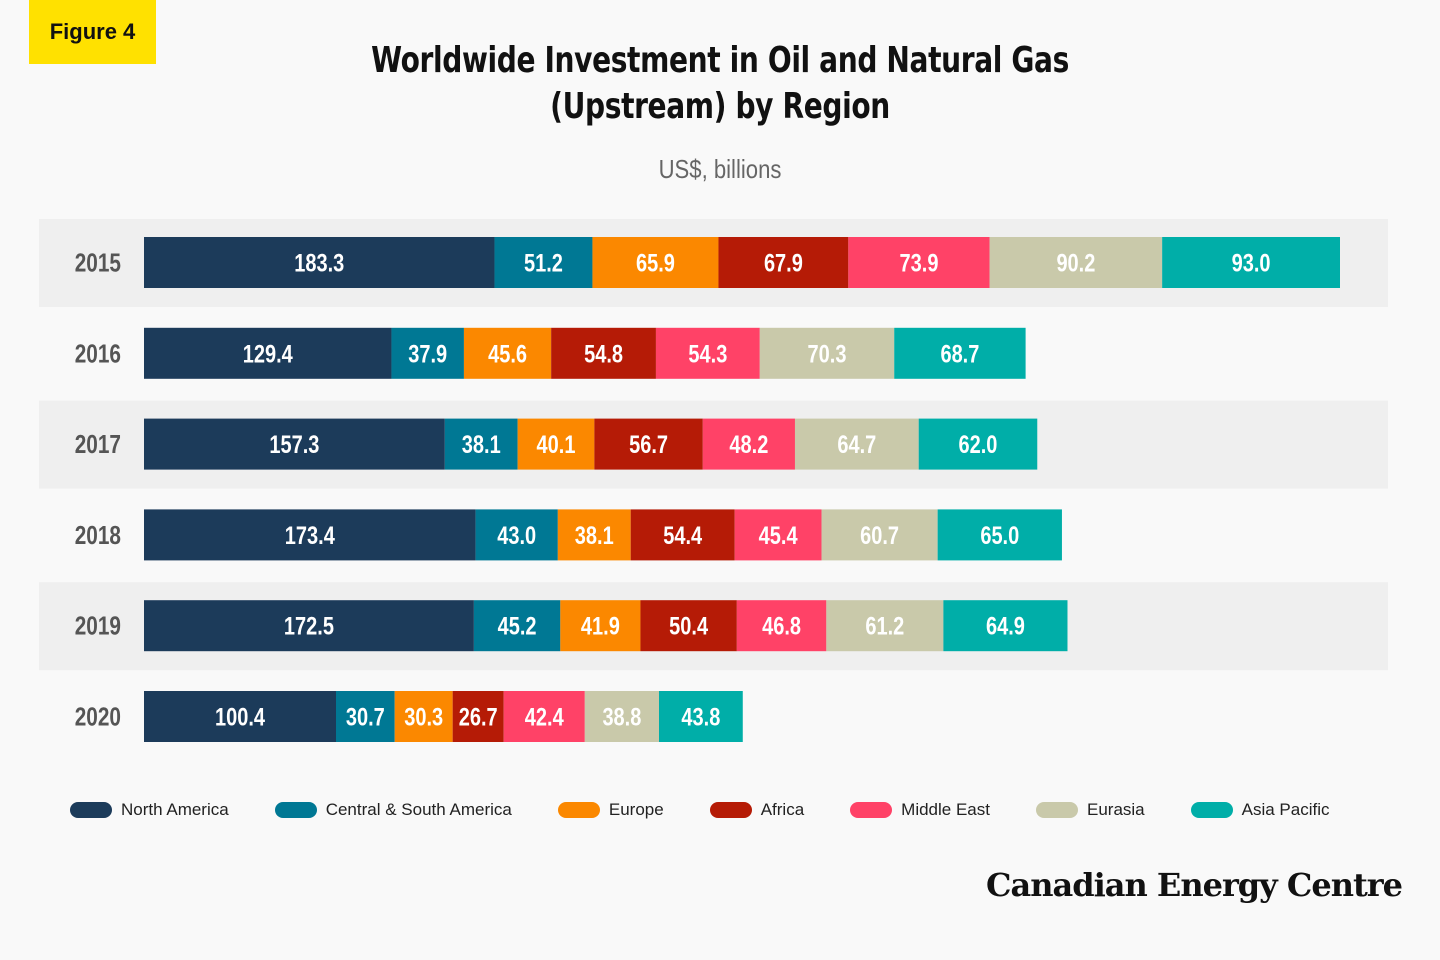  I want to click on data-label: 26.7, so click(478, 717).